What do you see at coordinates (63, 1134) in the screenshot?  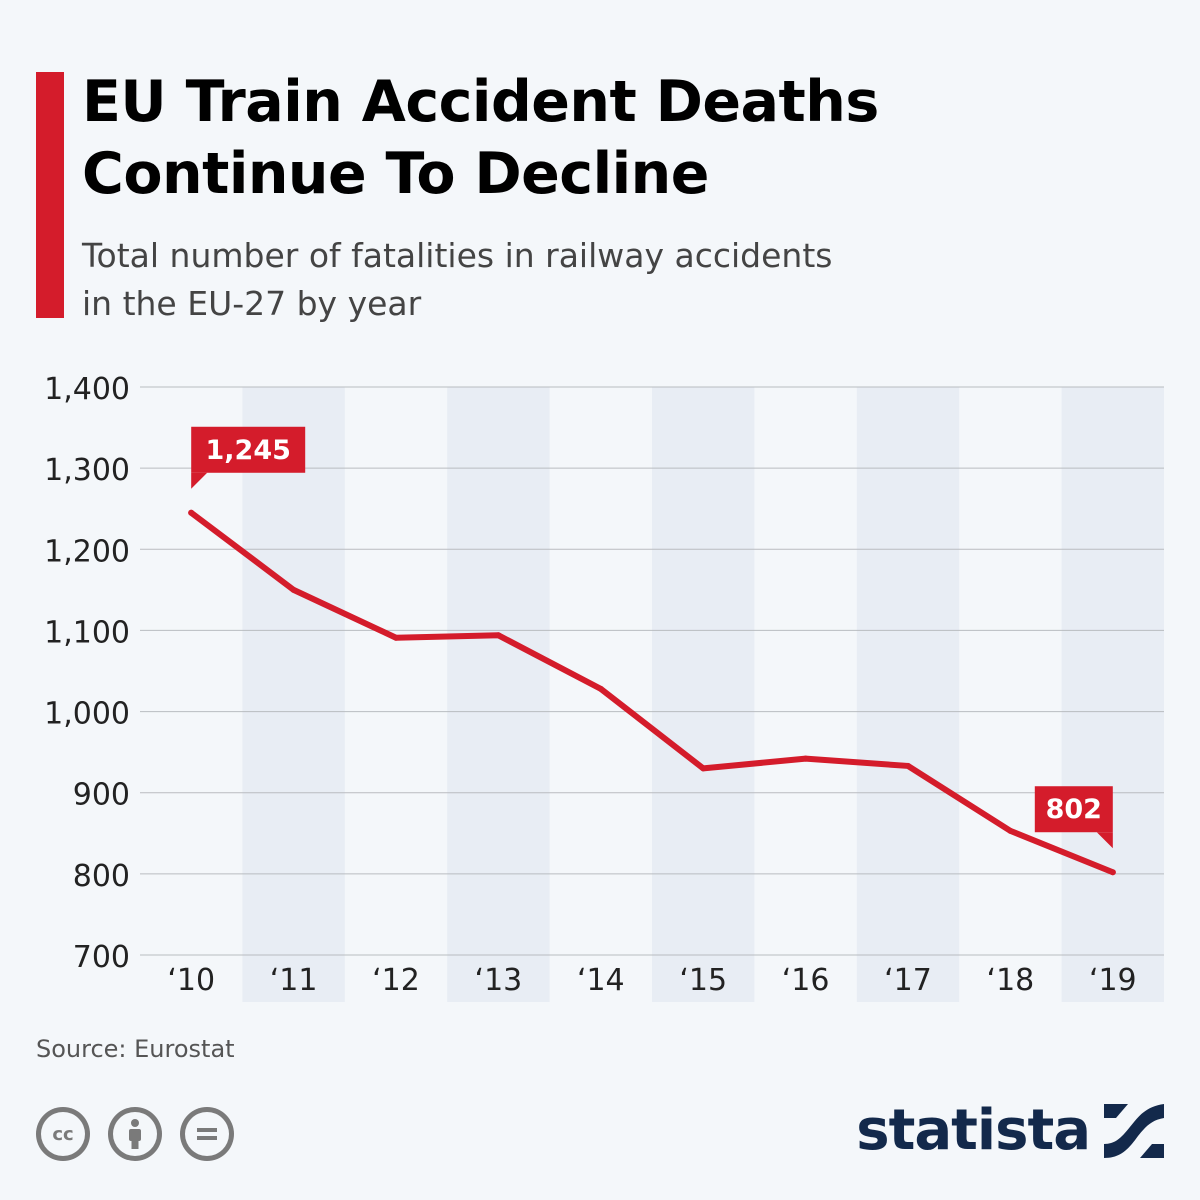 I see `cc-icon: cc` at bounding box center [63, 1134].